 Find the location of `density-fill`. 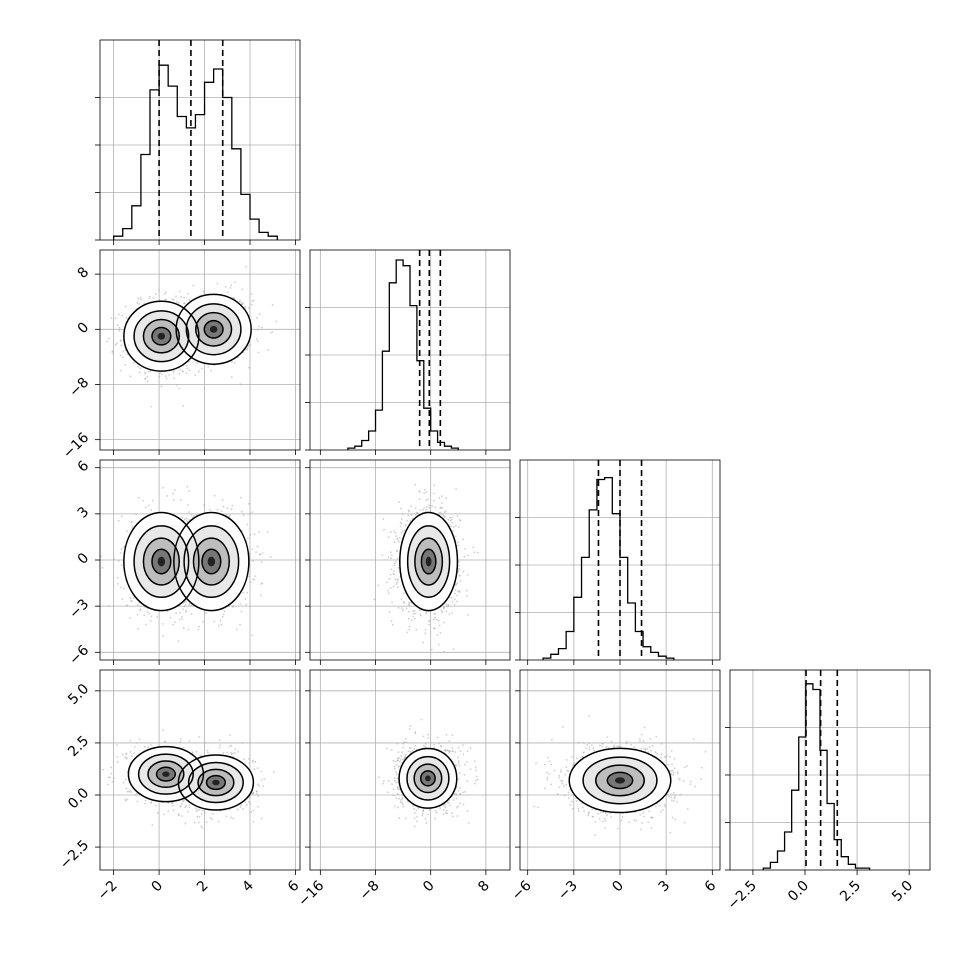

density-fill is located at coordinates (428, 561).